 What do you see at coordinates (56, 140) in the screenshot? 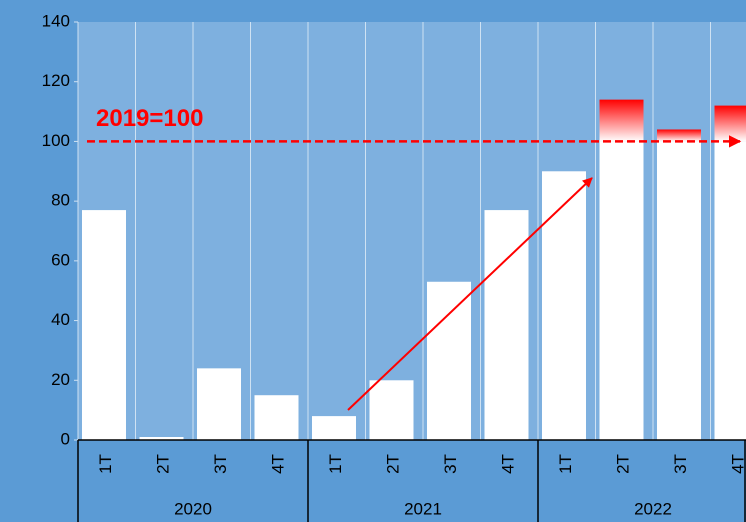
I see `y-tick-label: 100` at bounding box center [56, 140].